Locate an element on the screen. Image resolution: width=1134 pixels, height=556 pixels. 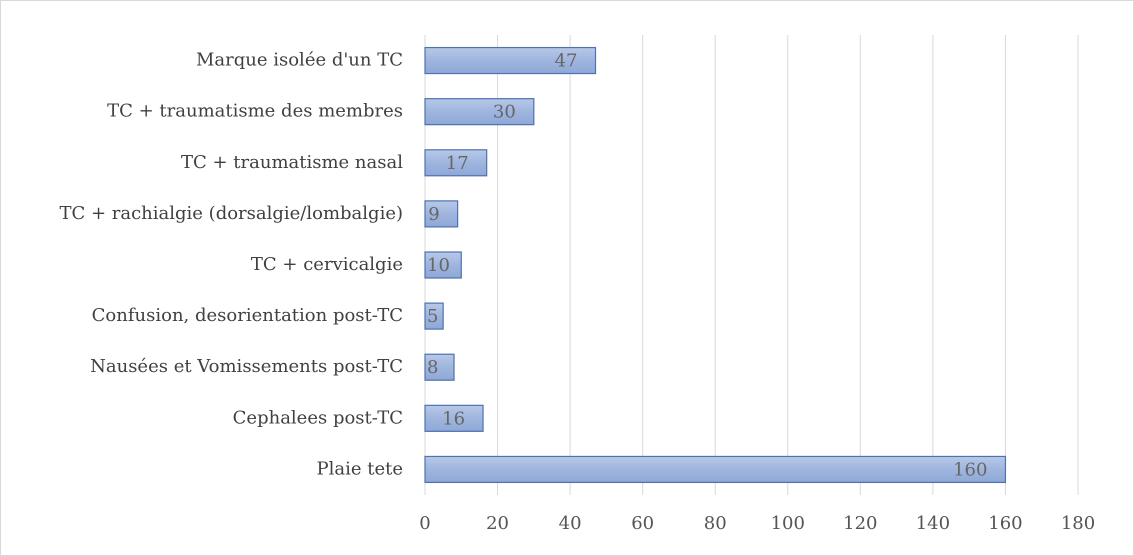
x-tick-label: 120 is located at coordinates (860, 523).